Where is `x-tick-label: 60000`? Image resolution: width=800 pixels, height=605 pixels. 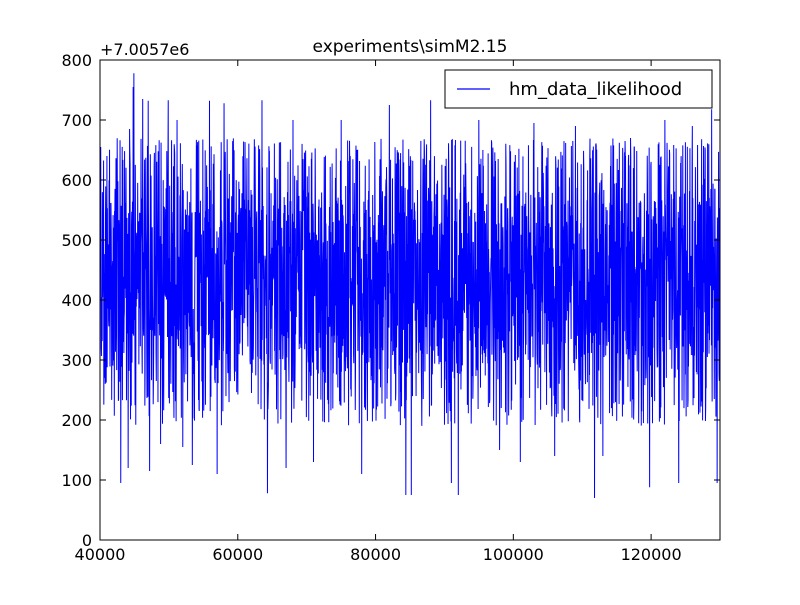
x-tick-label: 60000 is located at coordinates (237, 554).